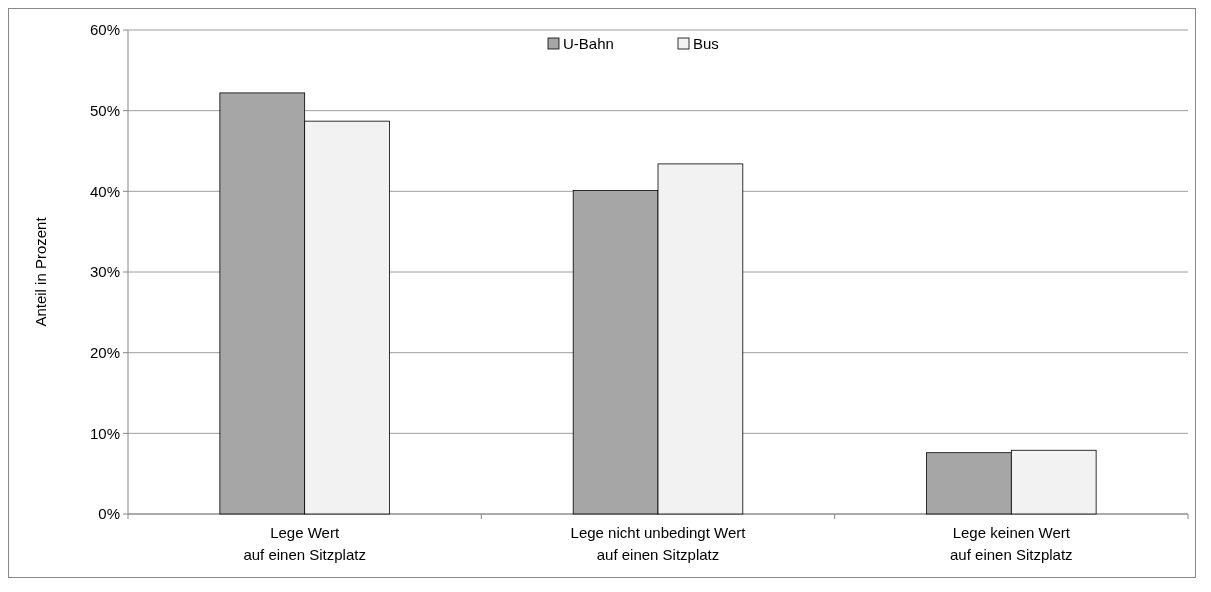 The width and height of the screenshot is (1211, 592). I want to click on y-tick-label: 50%, so click(104, 110).